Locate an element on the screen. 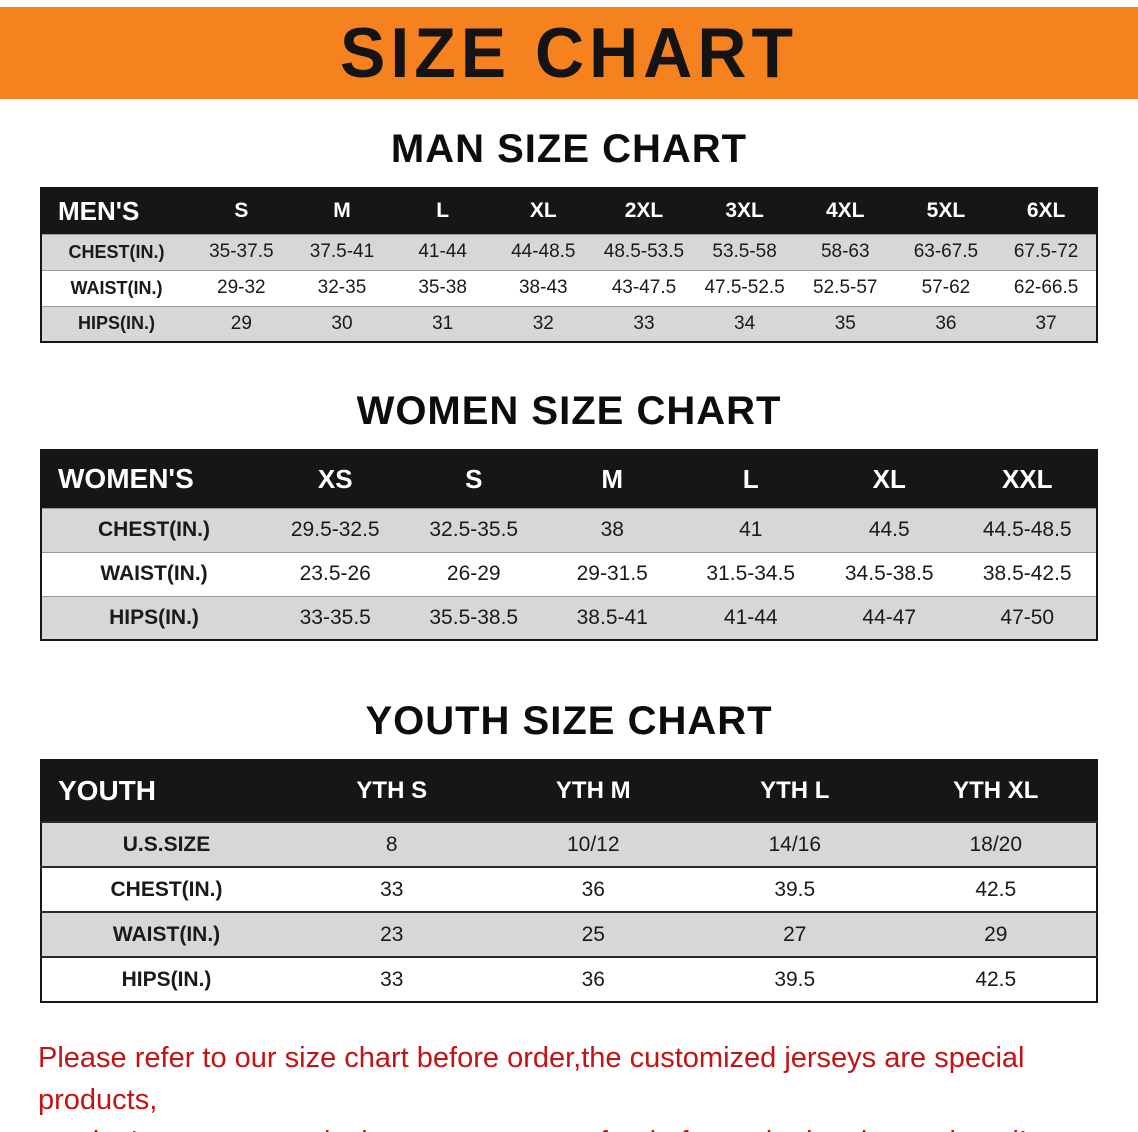 The height and width of the screenshot is (1132, 1138). value-cell: 62-66.5 is located at coordinates (1046, 288).